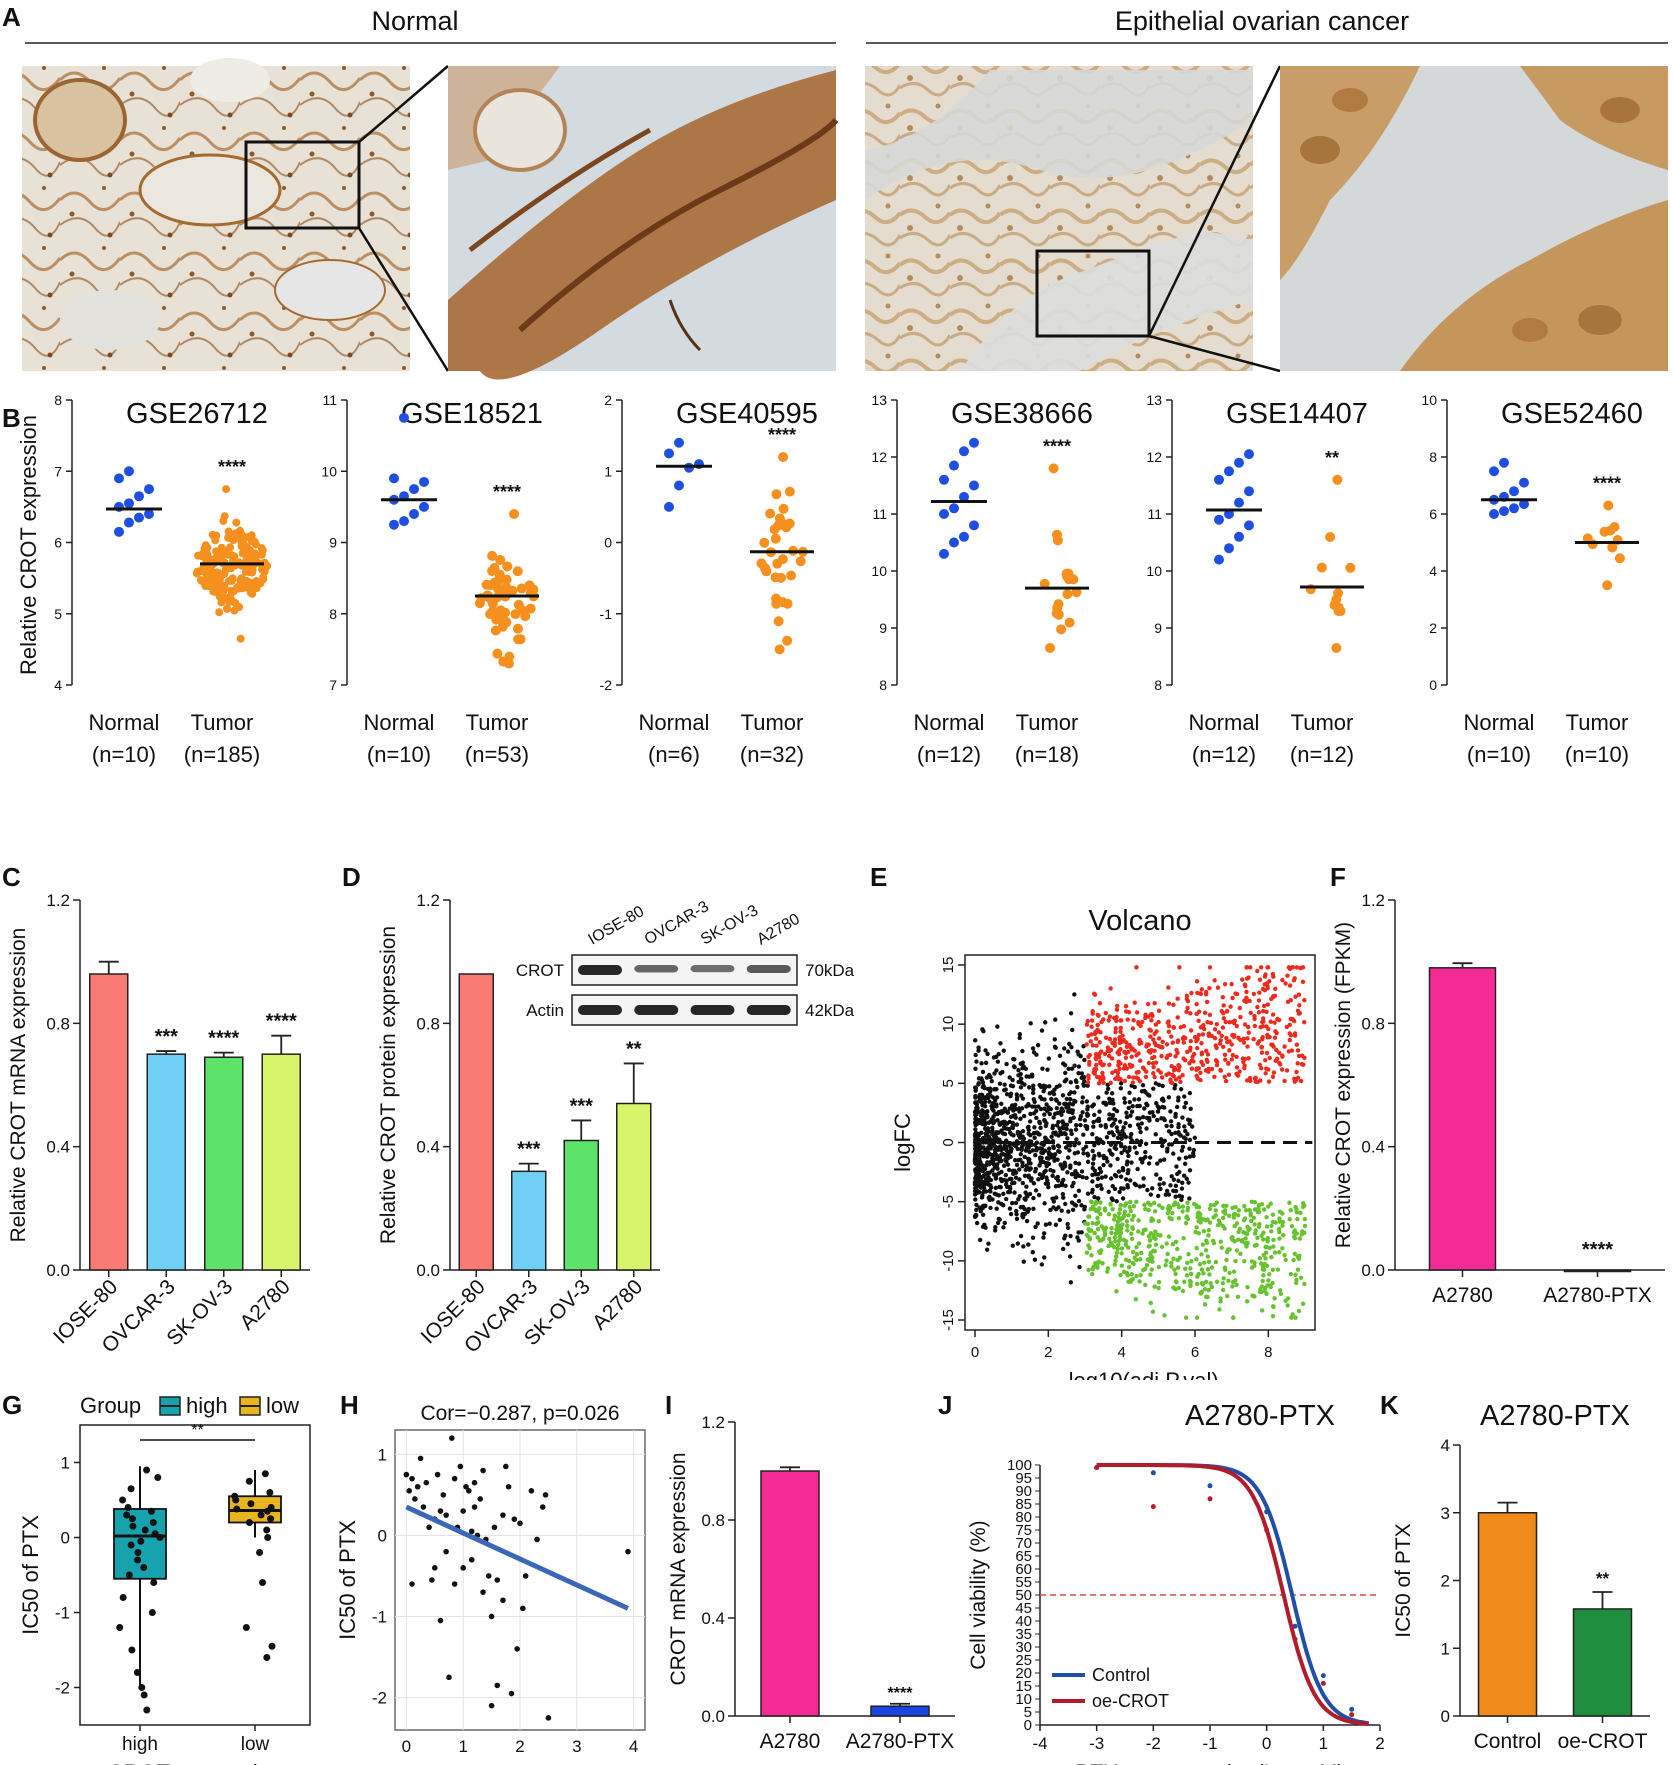  Describe the element at coordinates (195, 1762) in the screenshot. I see `x-axis-label: CROT expression` at that location.